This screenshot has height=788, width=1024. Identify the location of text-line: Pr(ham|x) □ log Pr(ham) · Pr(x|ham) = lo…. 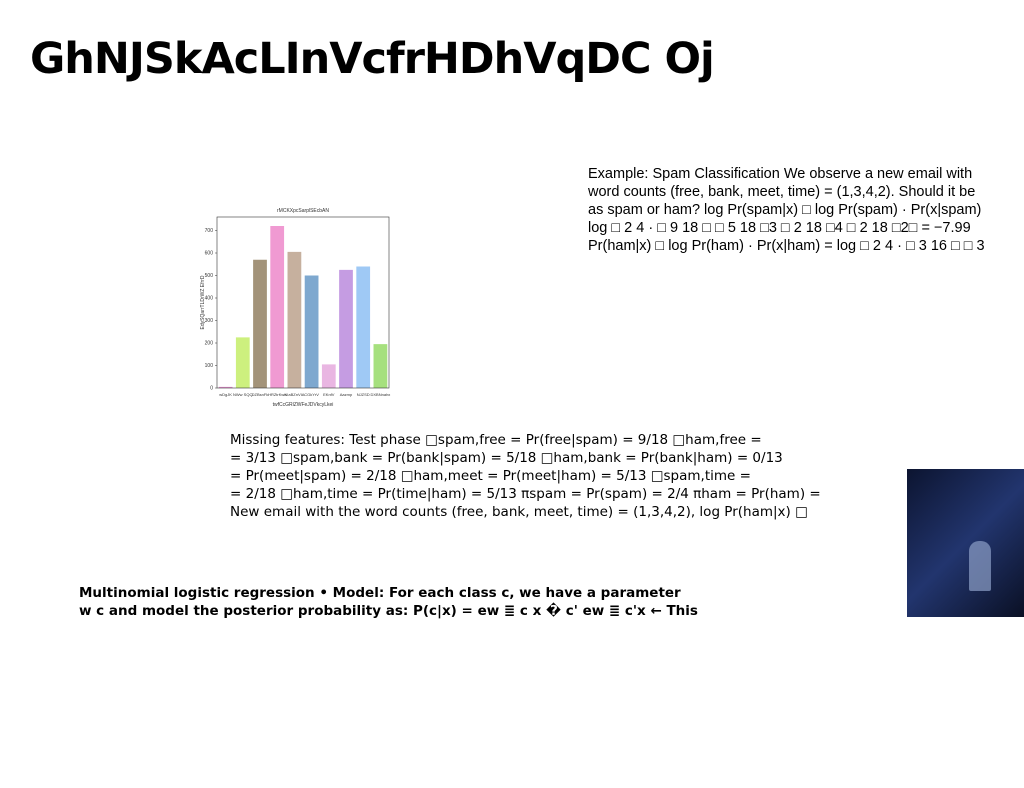
(786, 246).